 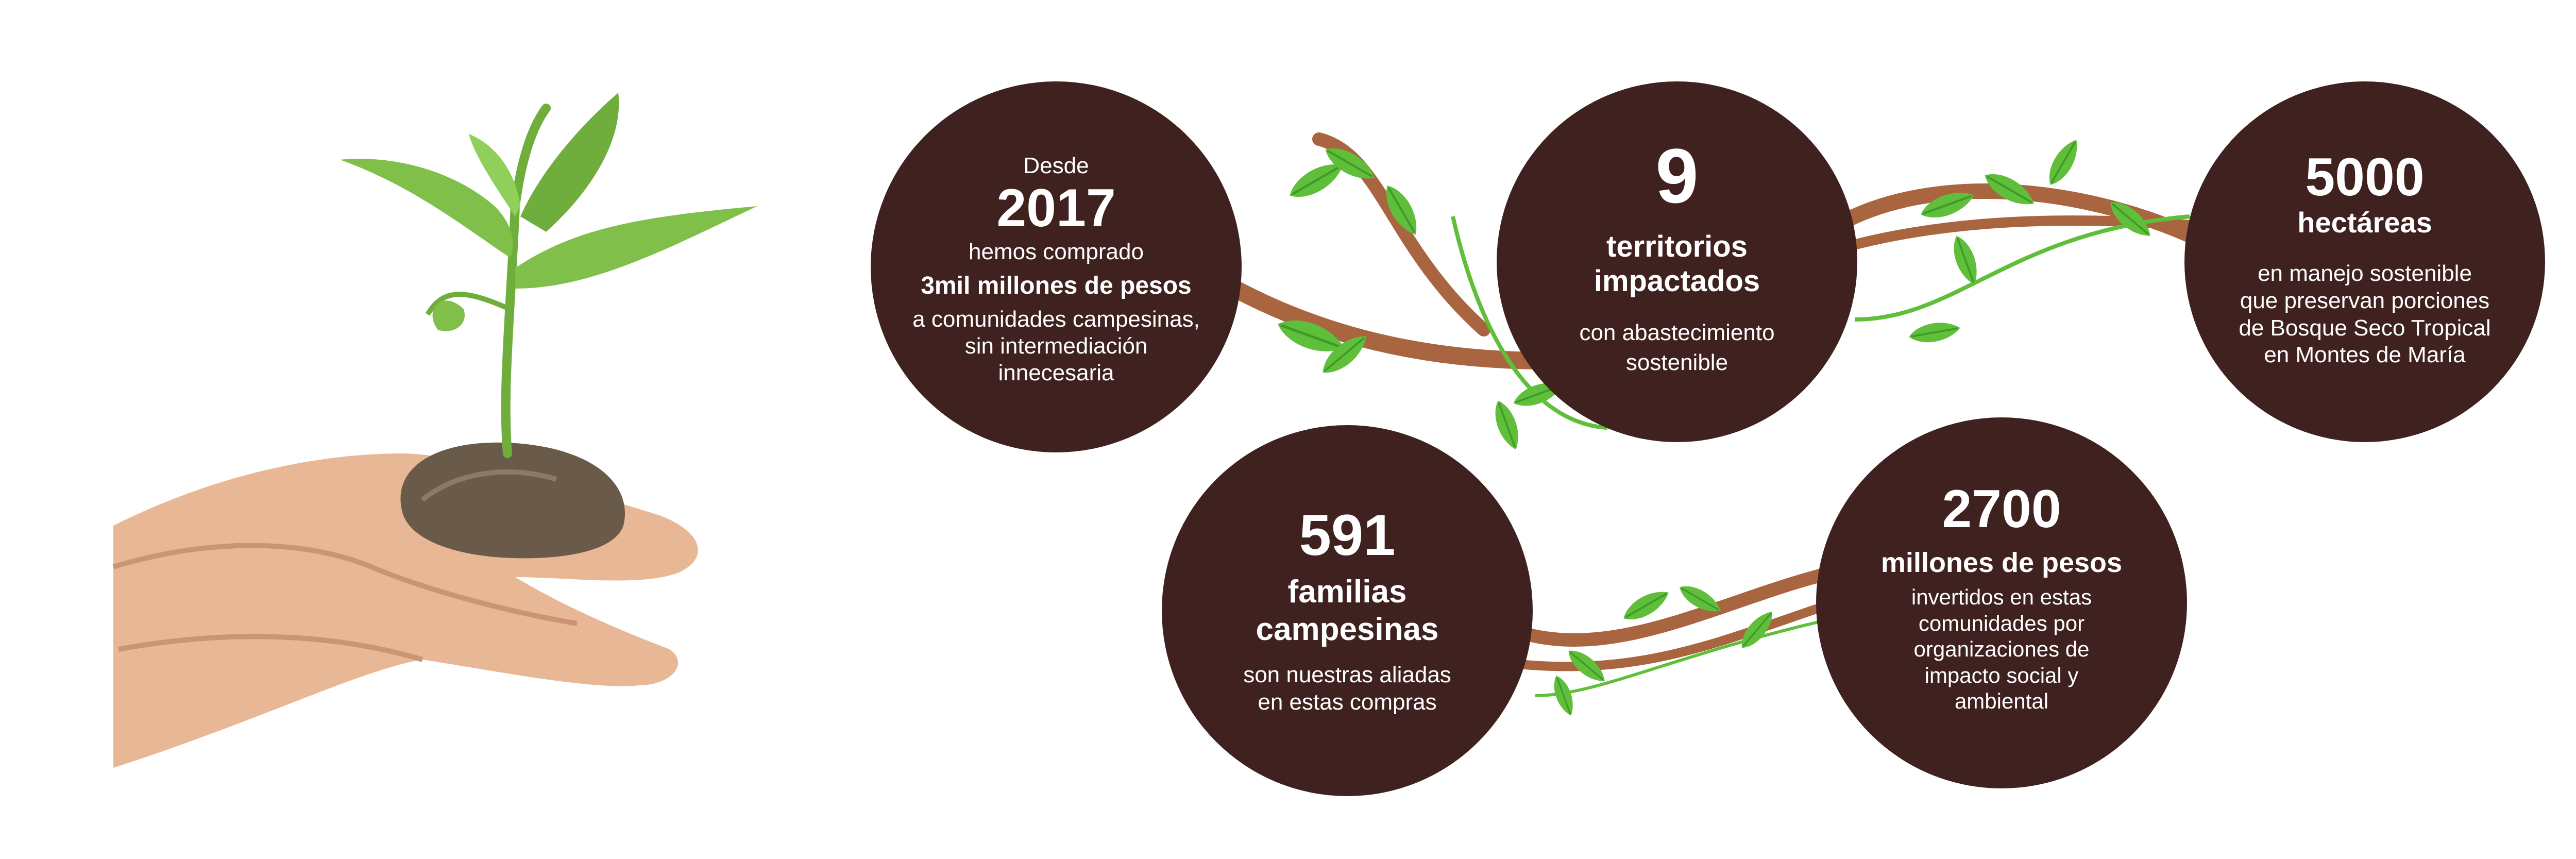 I want to click on stat-desc-line: en estas compras, so click(x=1347, y=702).